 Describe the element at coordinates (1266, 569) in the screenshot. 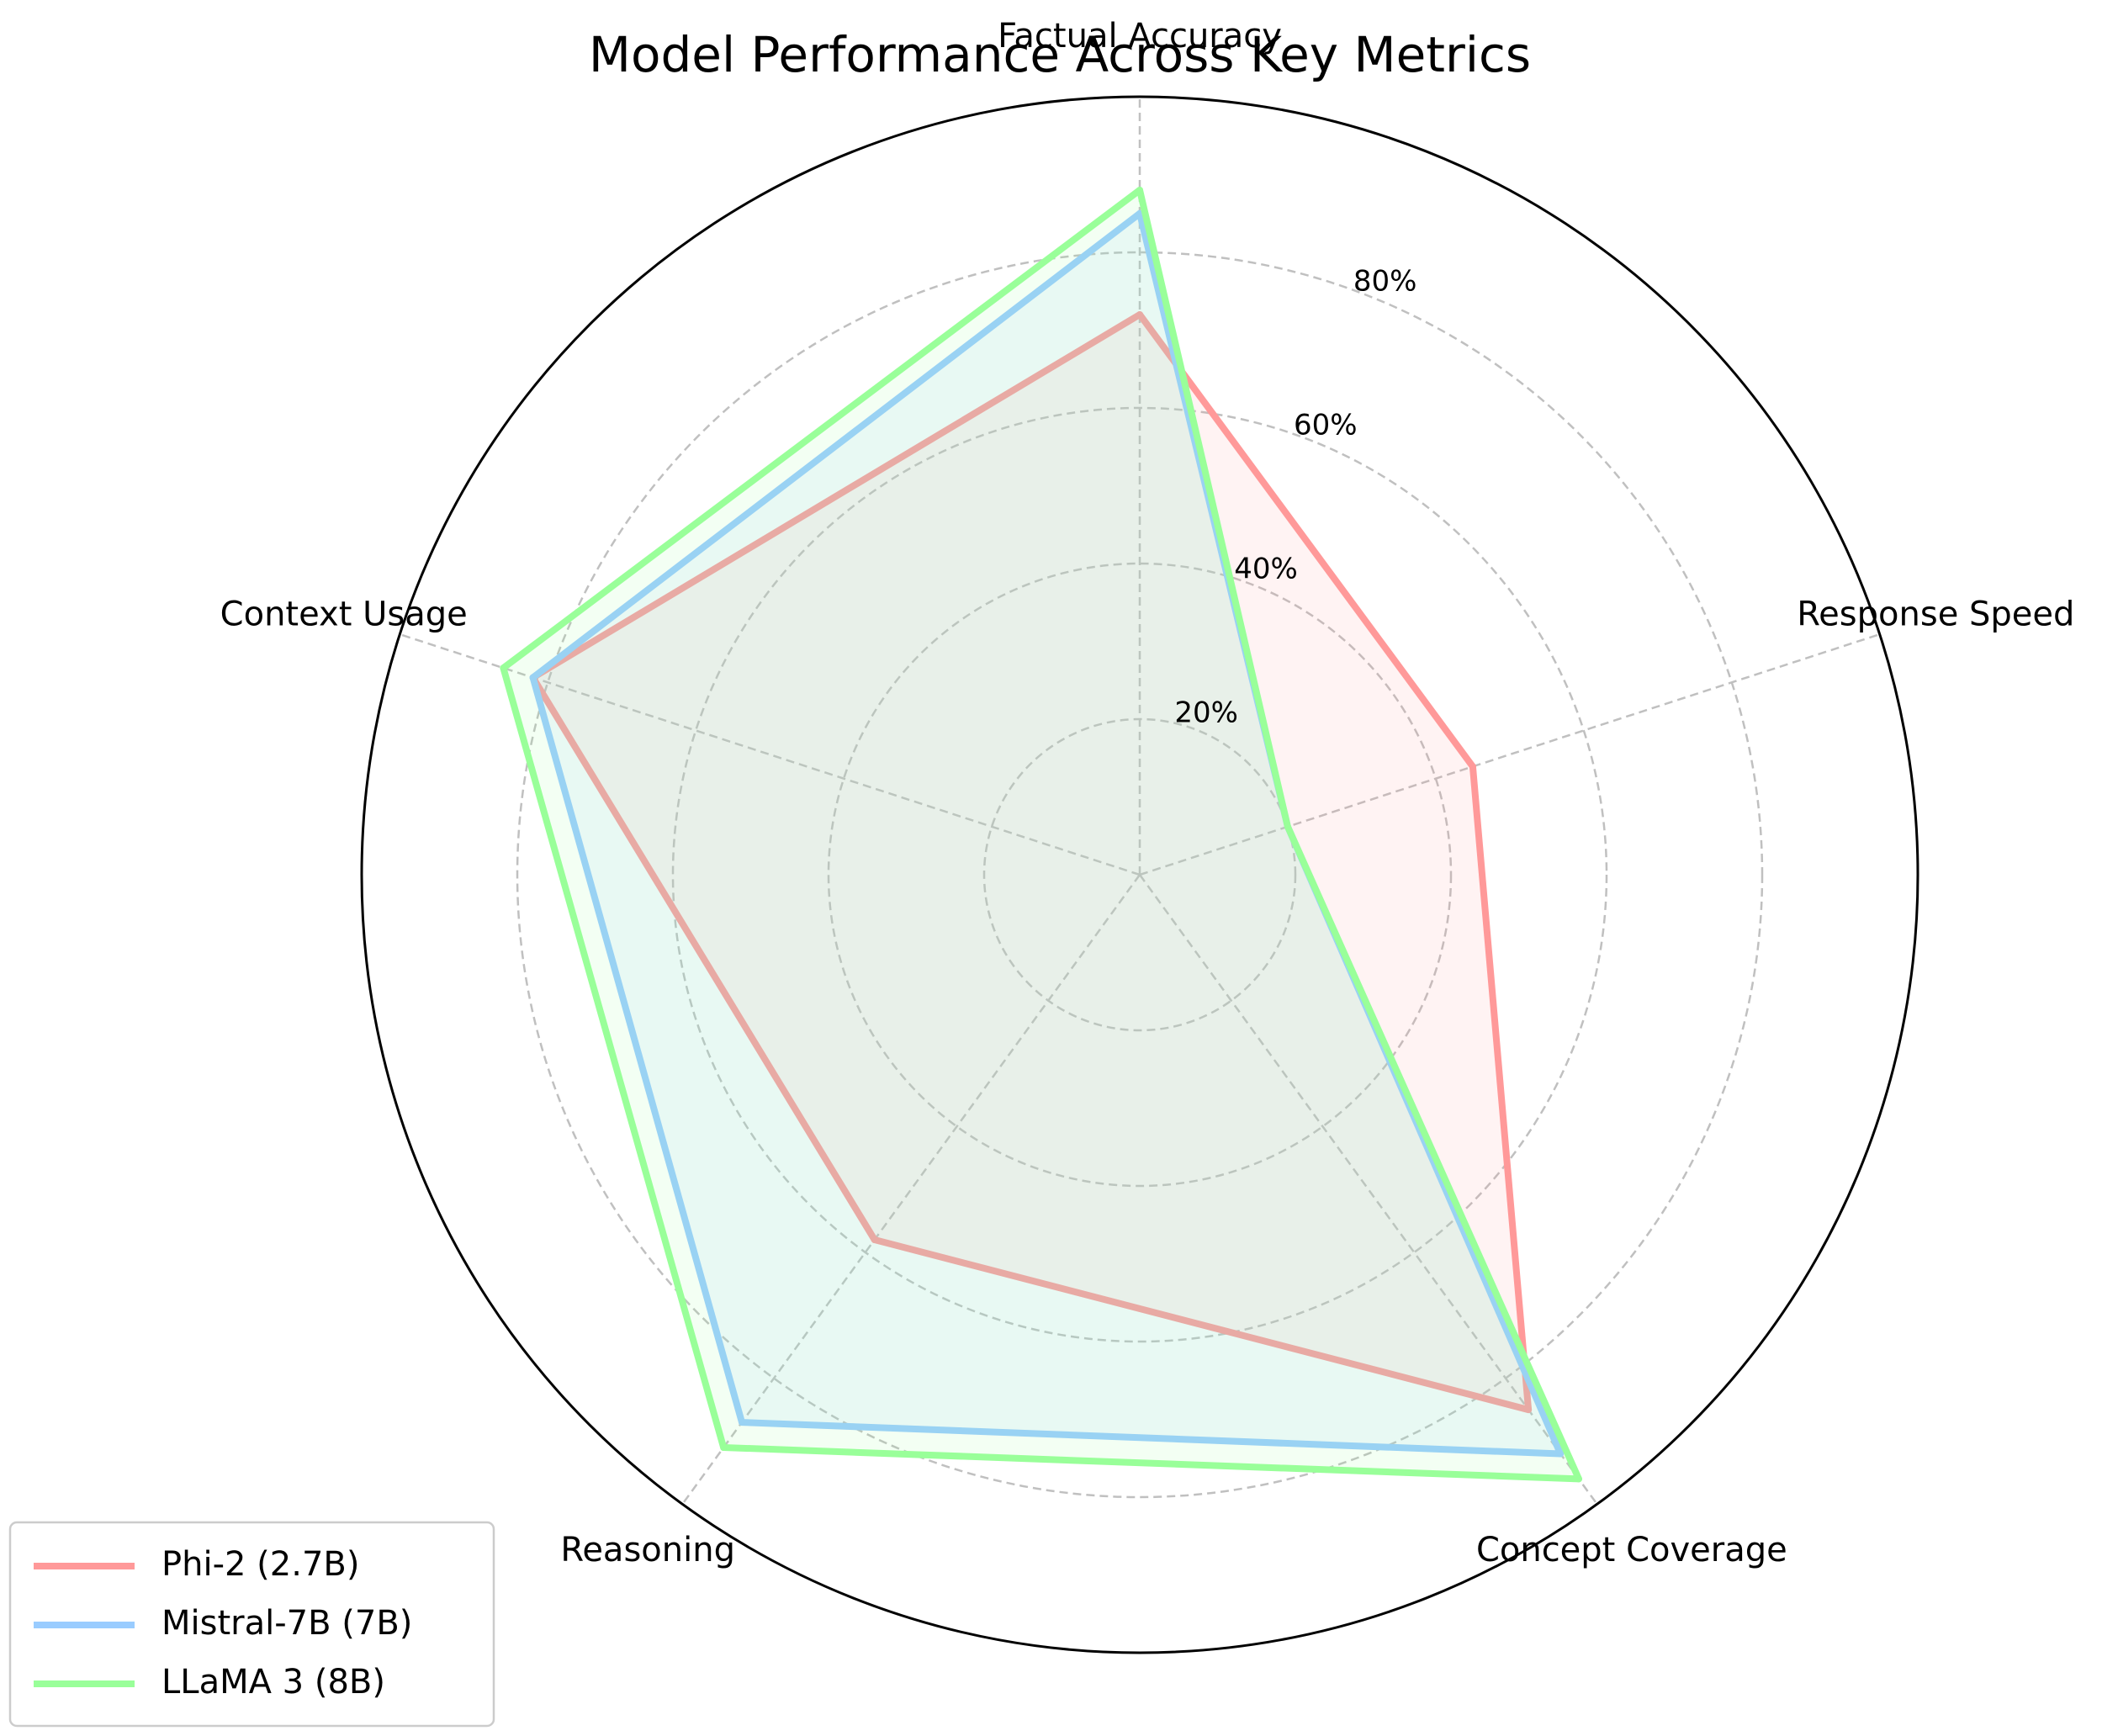

I see `r-tick-label-1: 40%` at that location.